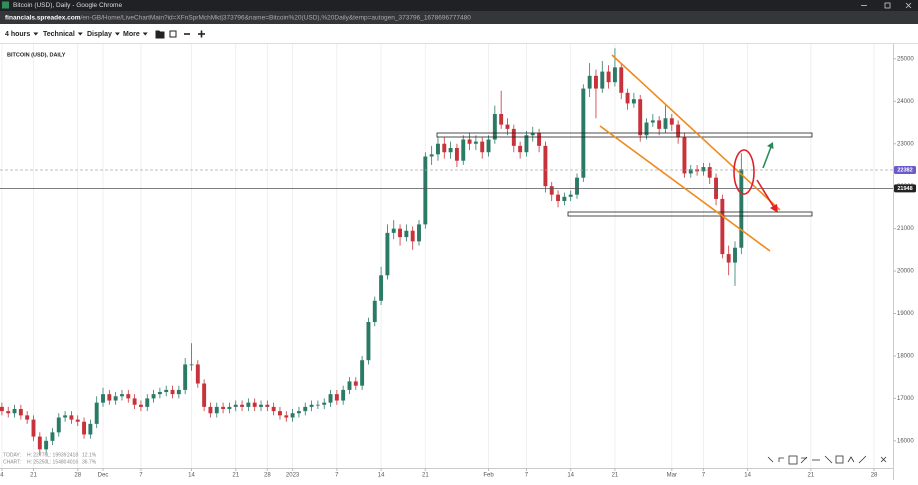 The width and height of the screenshot is (918, 485). What do you see at coordinates (685, 188) in the screenshot?
I see `trend-line-lower` at bounding box center [685, 188].